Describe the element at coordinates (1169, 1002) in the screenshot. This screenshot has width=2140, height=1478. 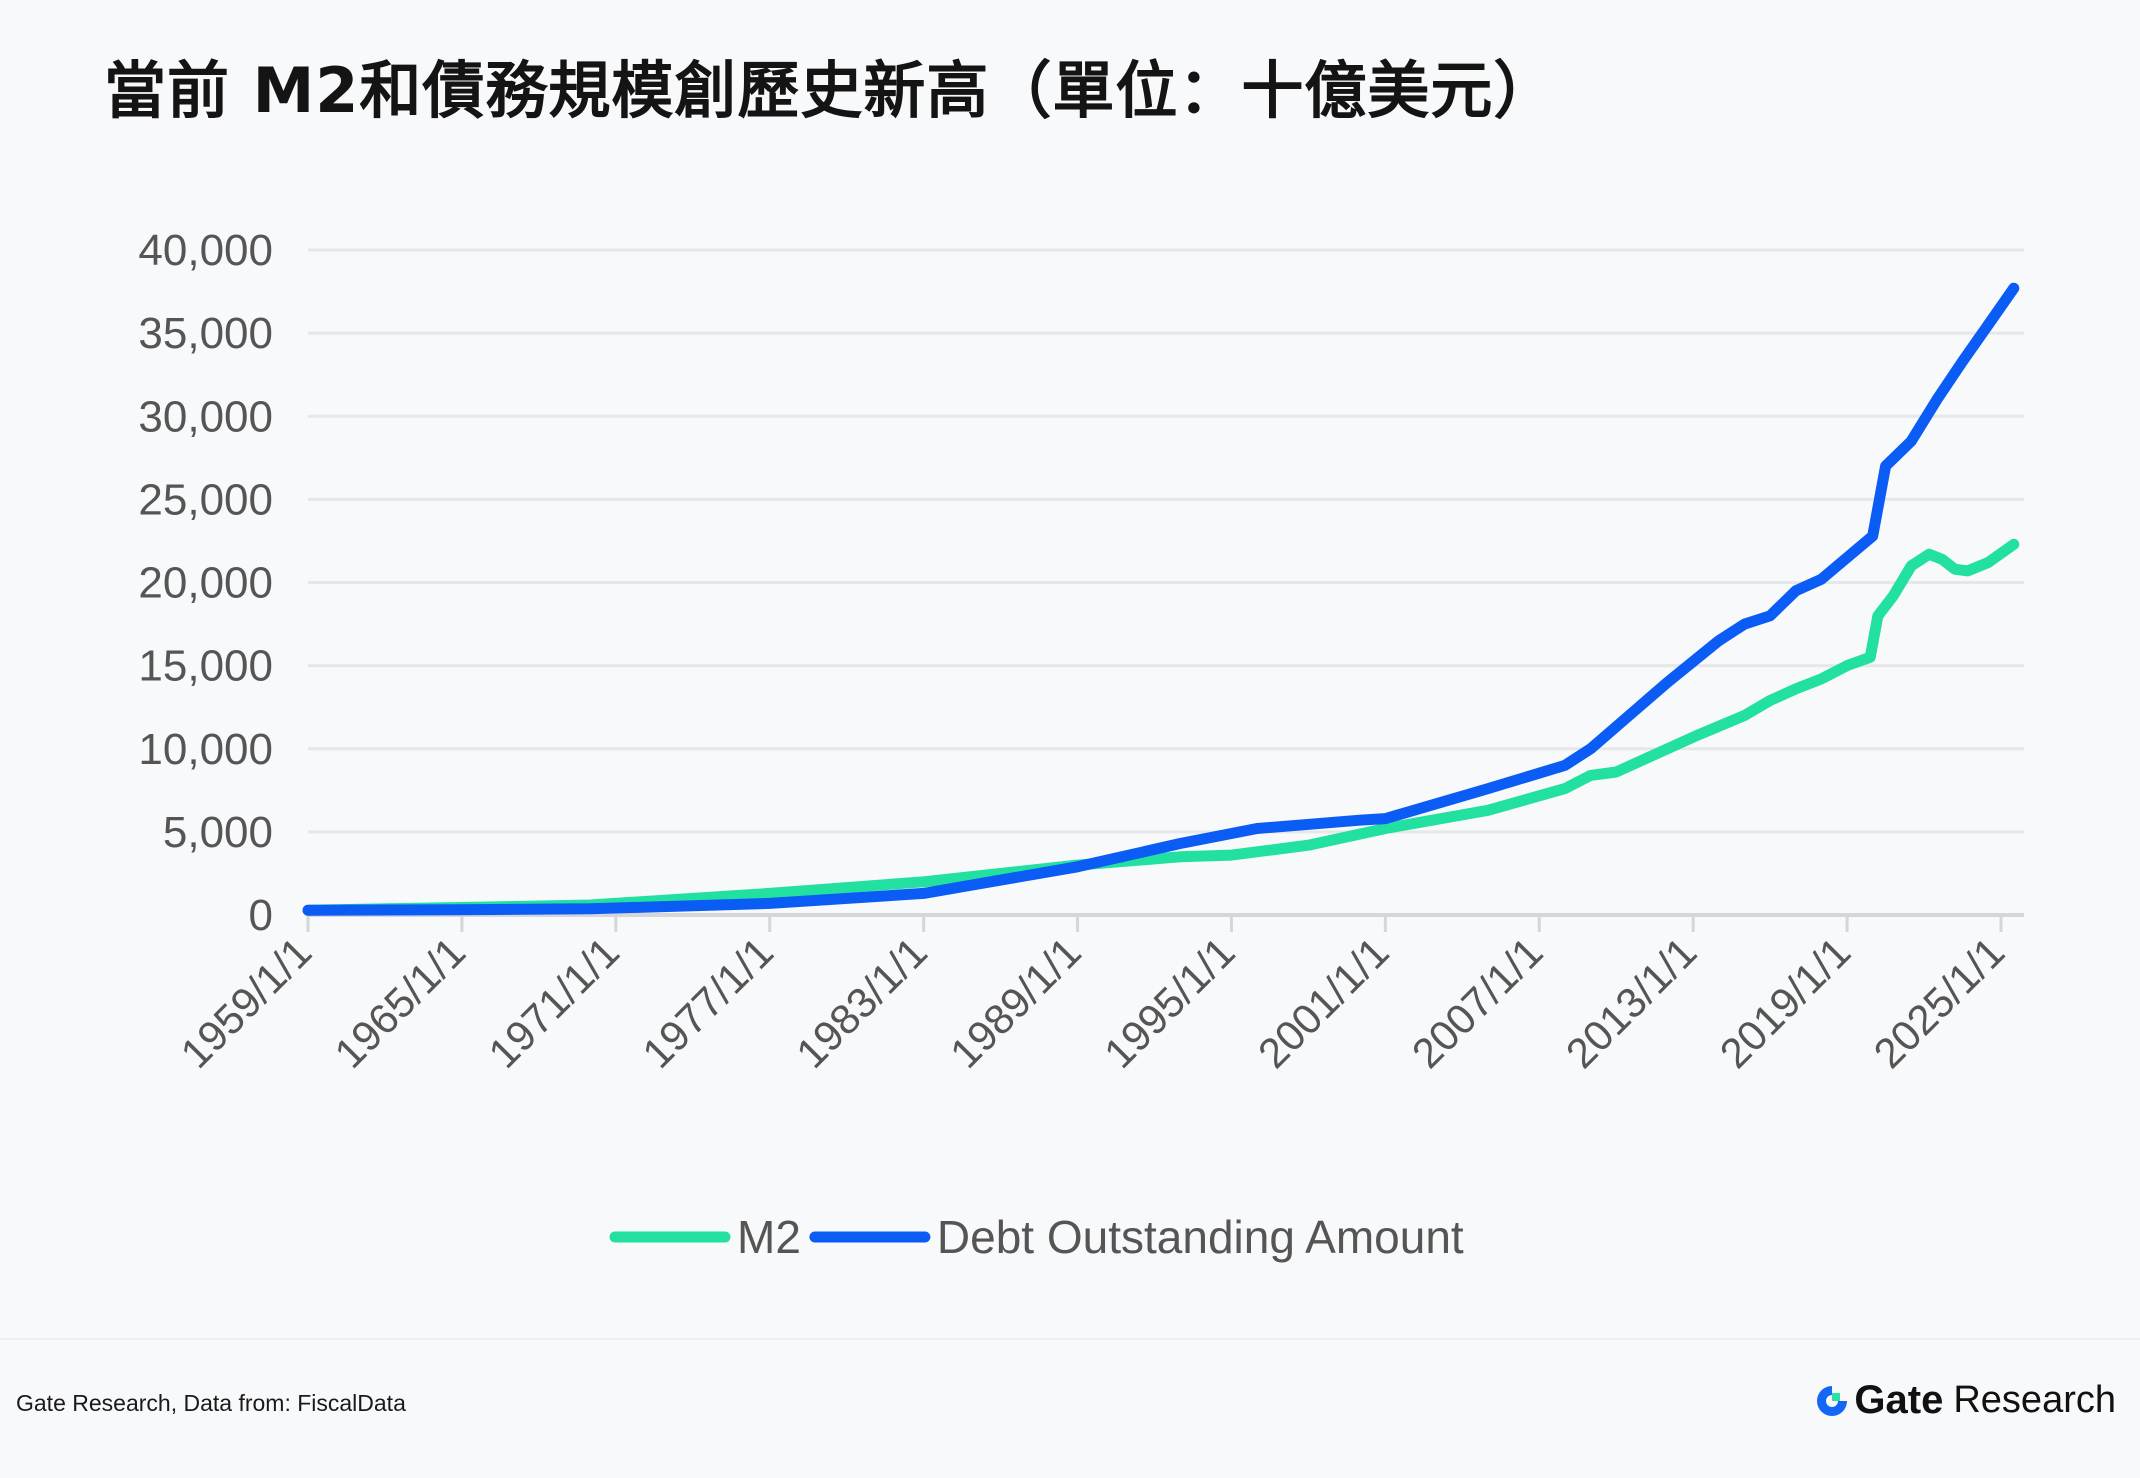
I see `x-tick-label: 1995/1/1` at that location.